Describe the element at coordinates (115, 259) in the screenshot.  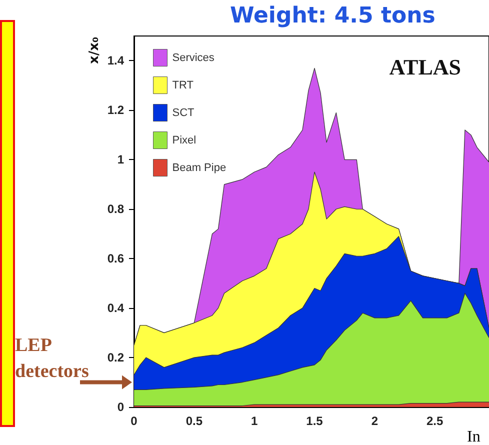
I see `y-tick-label: 0.6` at that location.